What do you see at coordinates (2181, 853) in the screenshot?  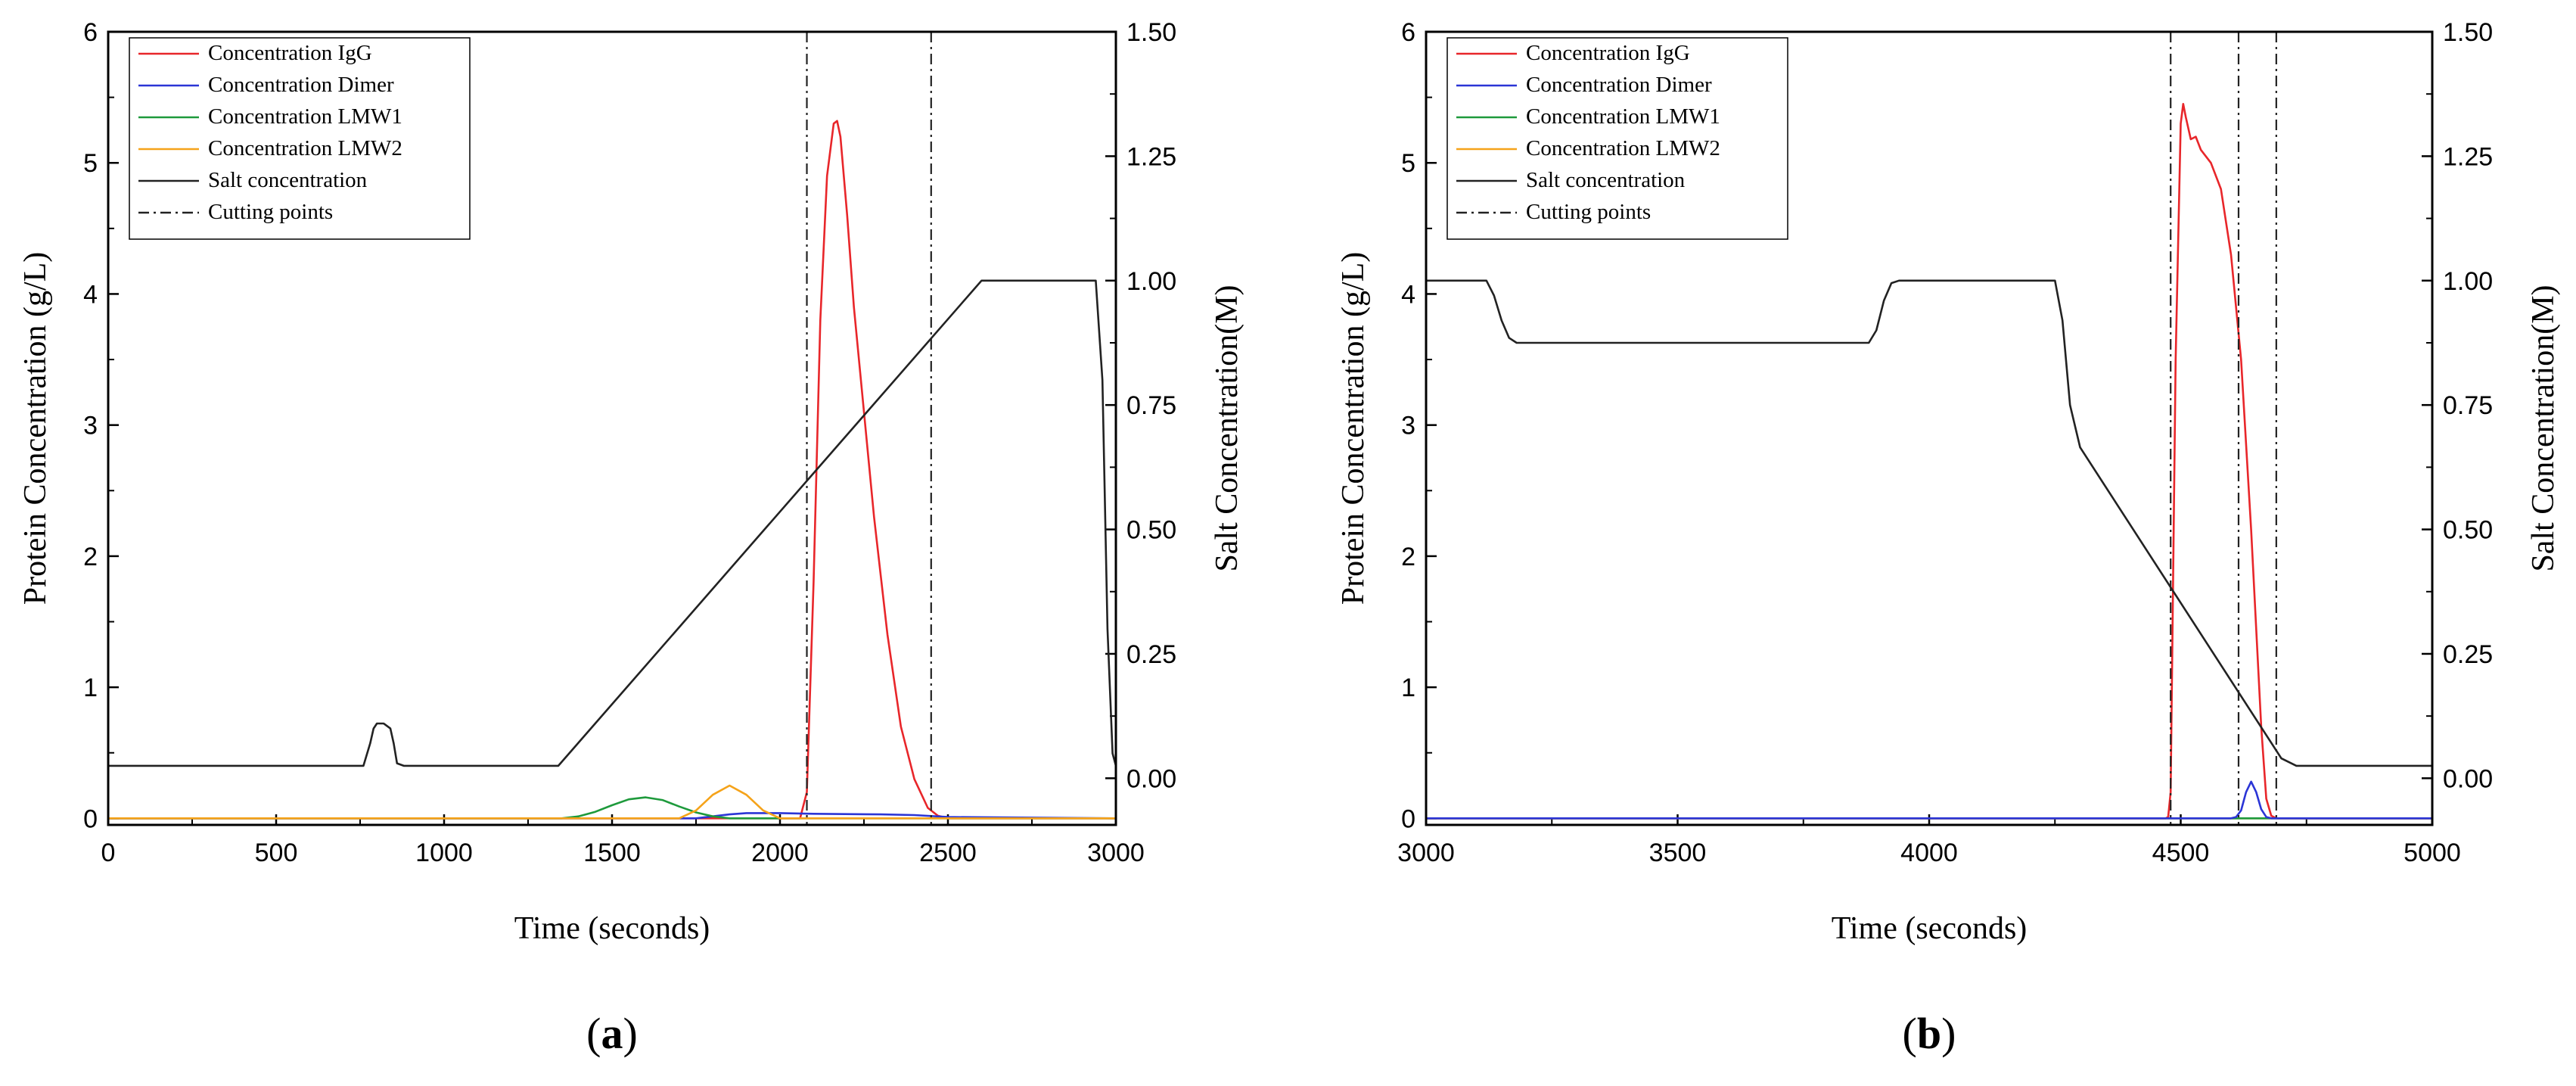 I see `panel-b-x-tick-label: 4500` at bounding box center [2181, 853].